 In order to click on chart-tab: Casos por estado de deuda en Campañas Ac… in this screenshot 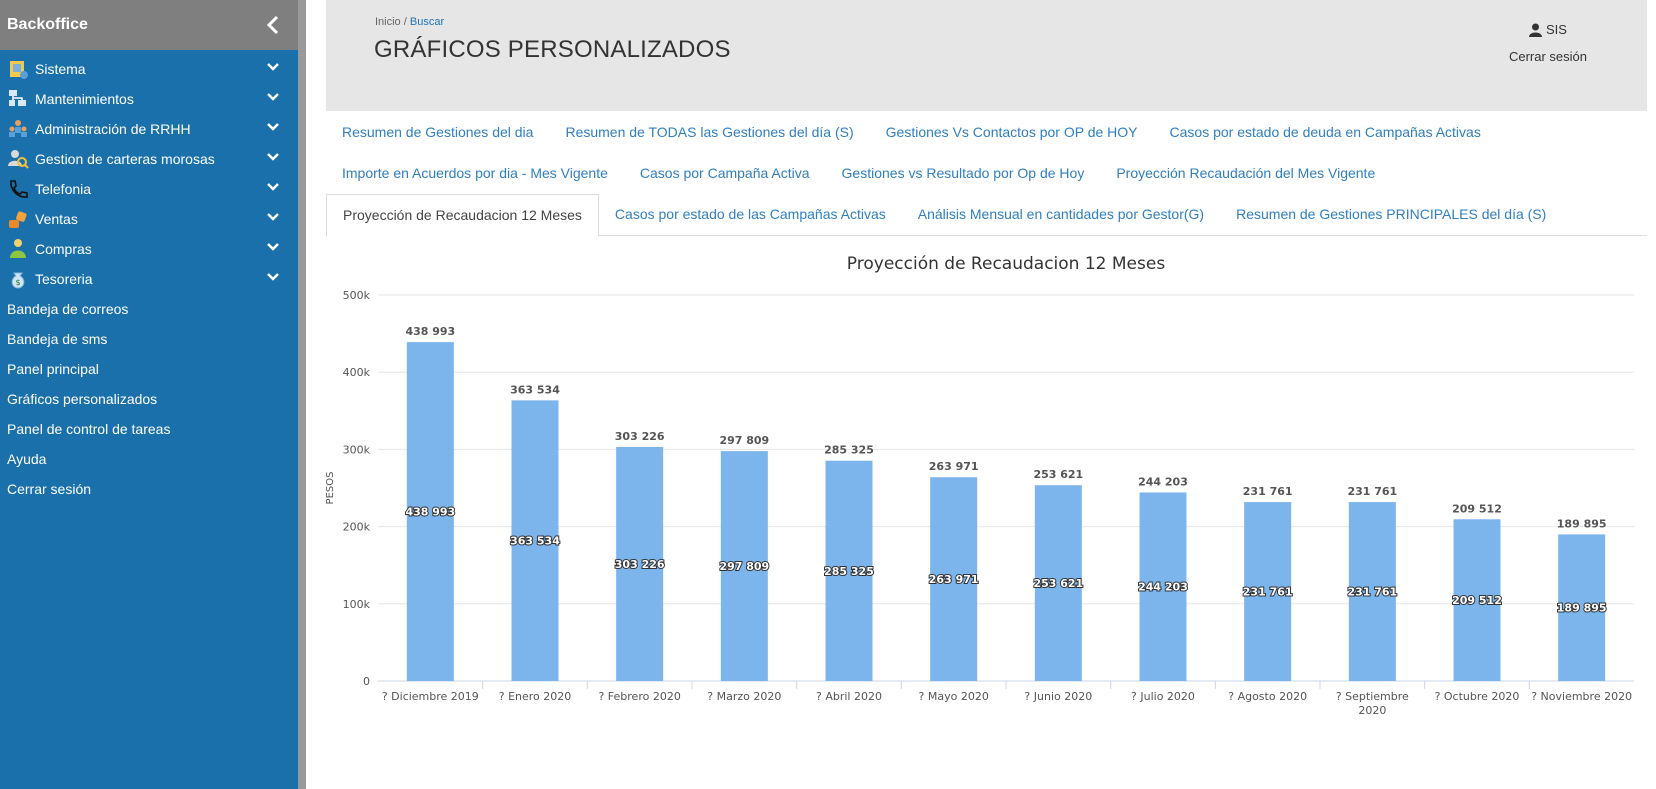, I will do `click(1325, 131)`.